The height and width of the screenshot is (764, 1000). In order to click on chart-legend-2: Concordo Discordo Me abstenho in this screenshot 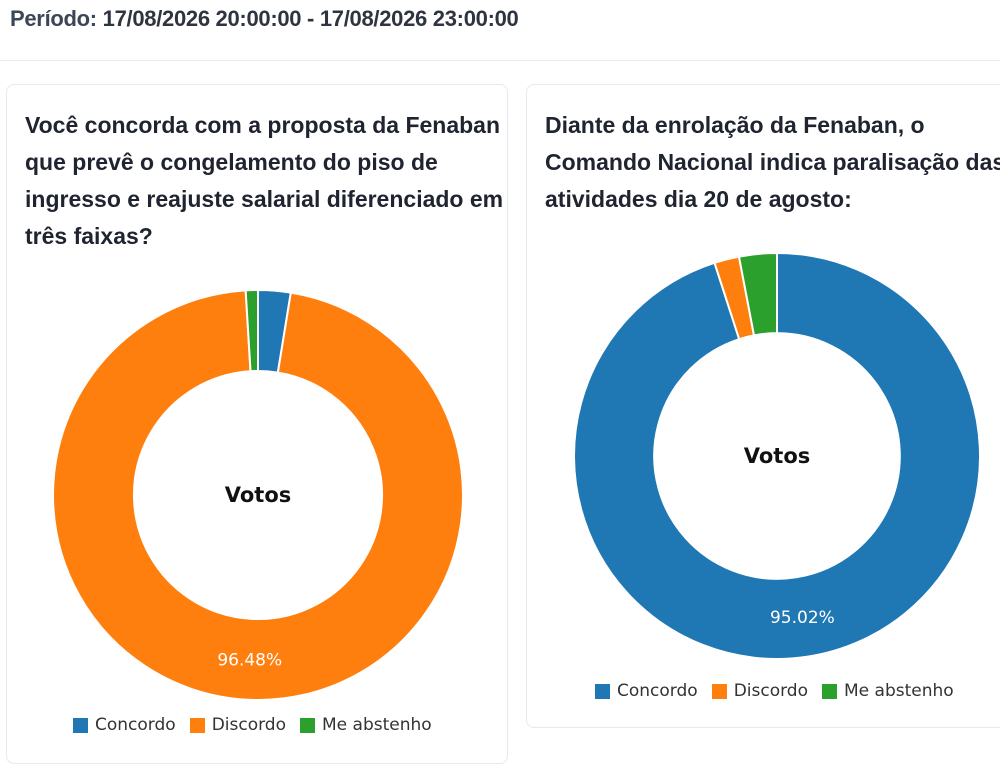, I will do `click(781, 691)`.